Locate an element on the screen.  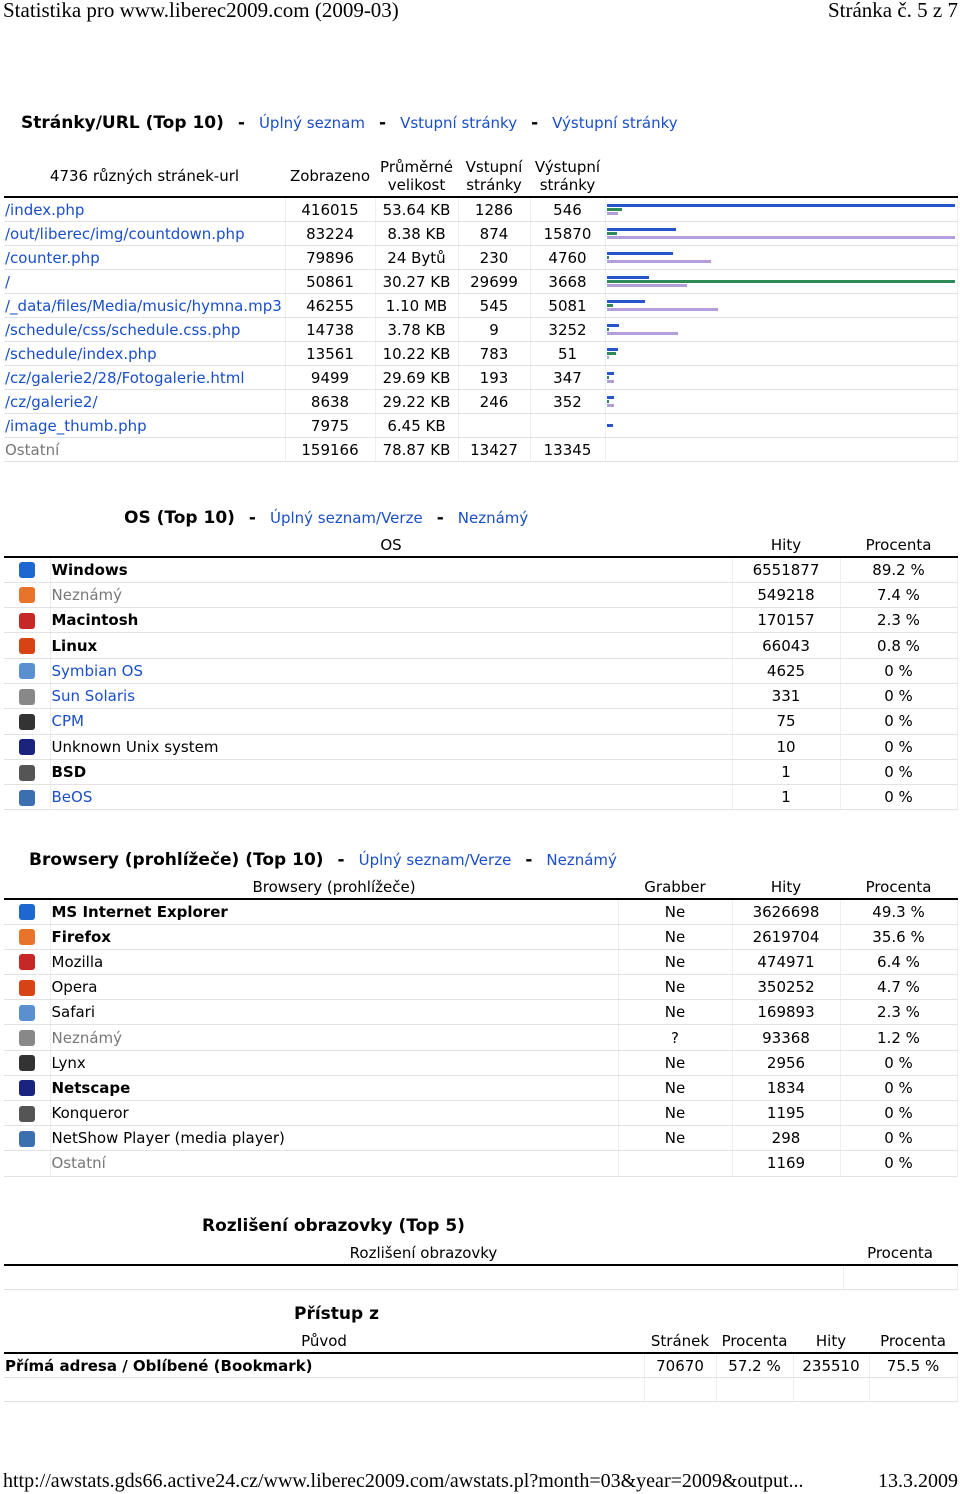
link: Výstupní stránky is located at coordinates (615, 123).